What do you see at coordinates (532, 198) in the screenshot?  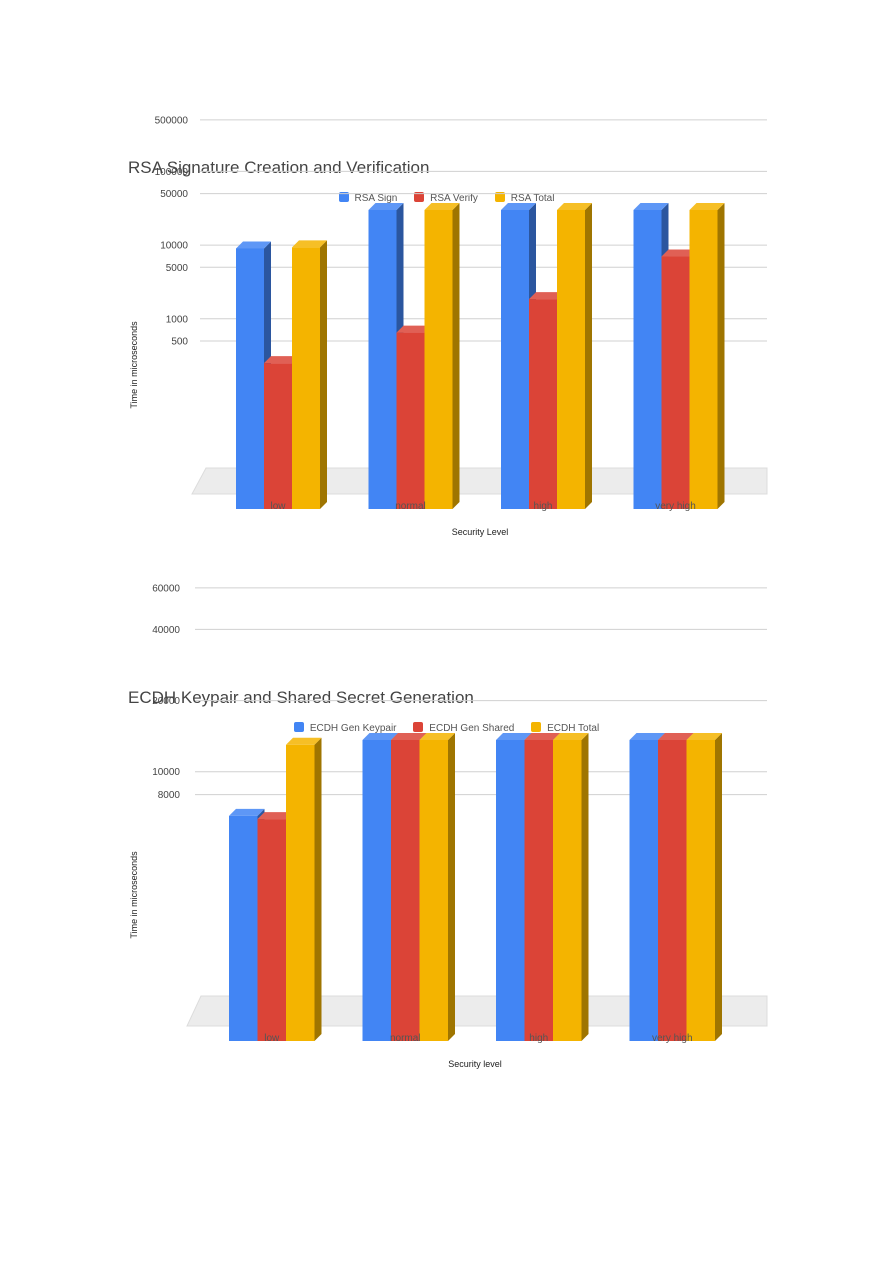 I see `legend-label: RSA Total` at bounding box center [532, 198].